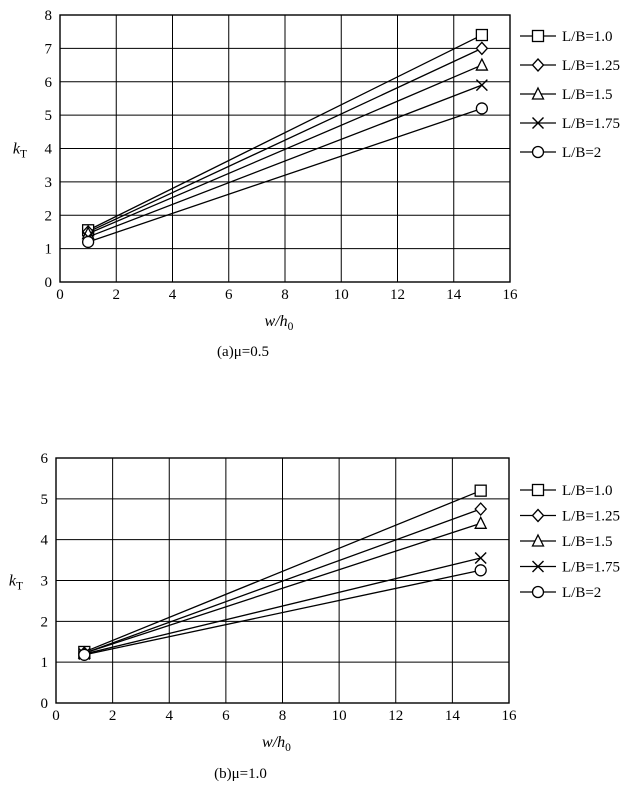 The image size is (637, 803). I want to click on legend-marker-cross-stroke-b, so click(538, 123).